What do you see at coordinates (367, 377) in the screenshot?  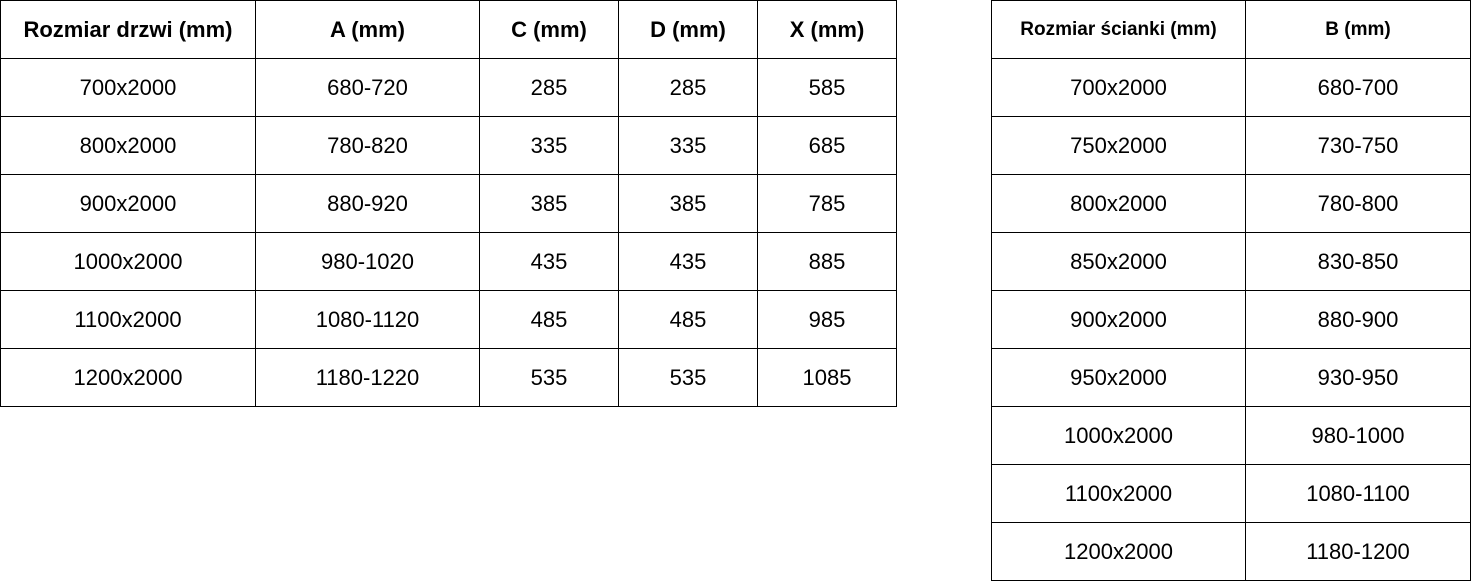 I see `table-cell: 1180-1220` at bounding box center [367, 377].